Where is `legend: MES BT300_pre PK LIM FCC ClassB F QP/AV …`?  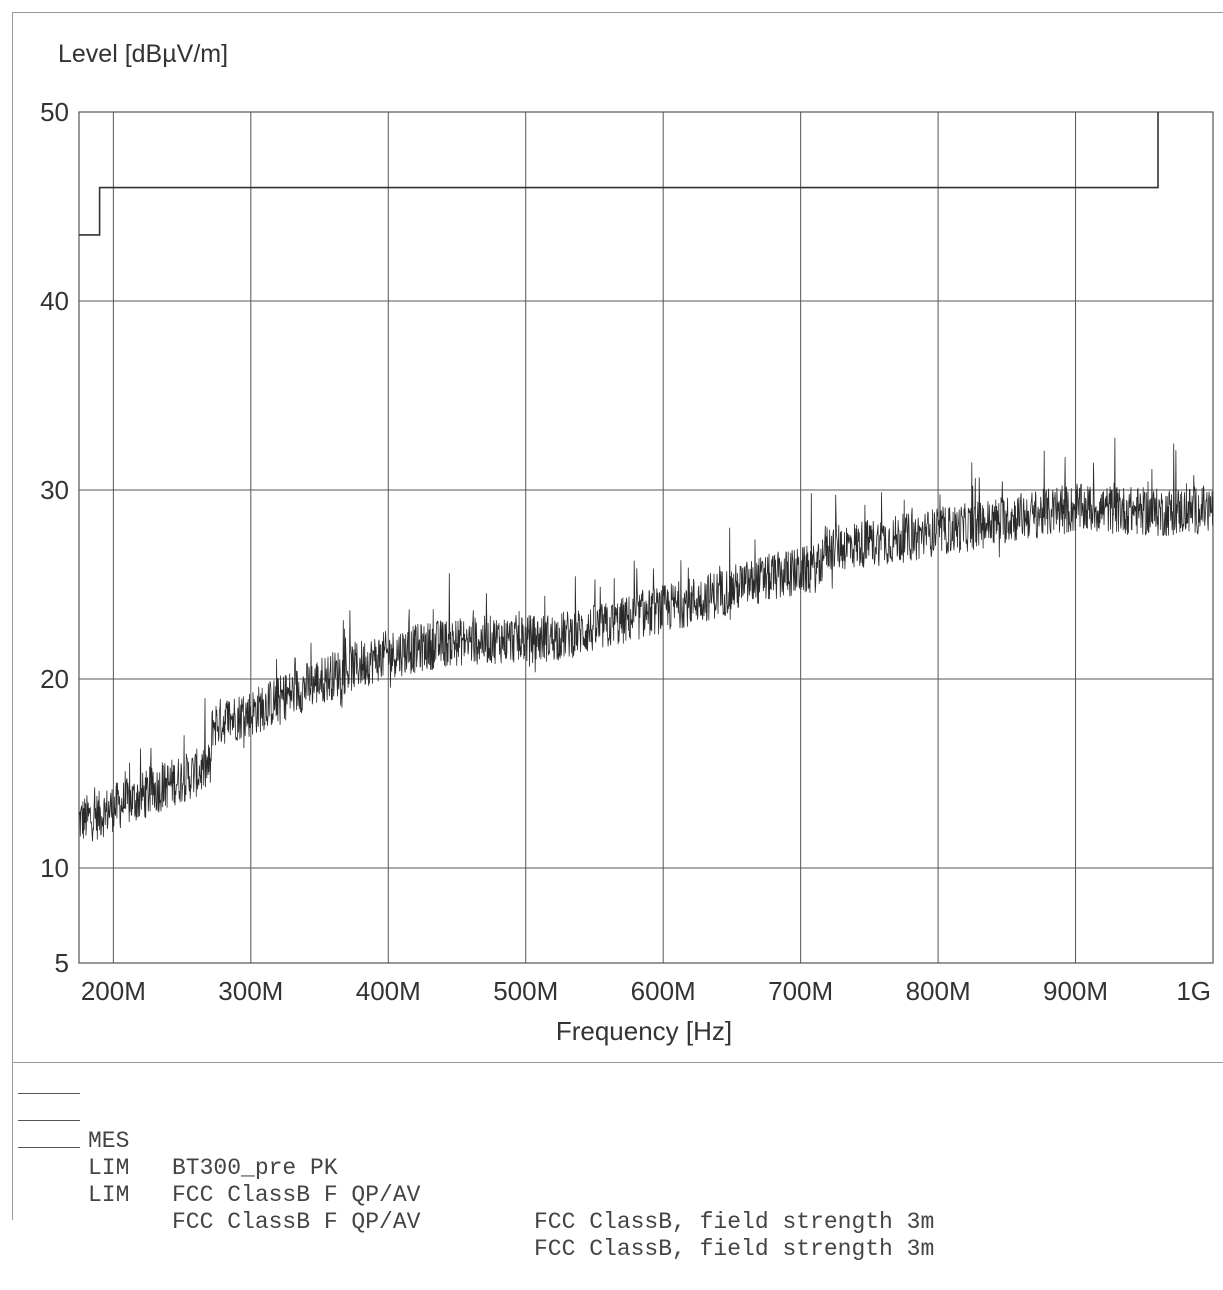 legend: MES BT300_pre PK LIM FCC ClassB F QP/AV … is located at coordinates (476, 1168).